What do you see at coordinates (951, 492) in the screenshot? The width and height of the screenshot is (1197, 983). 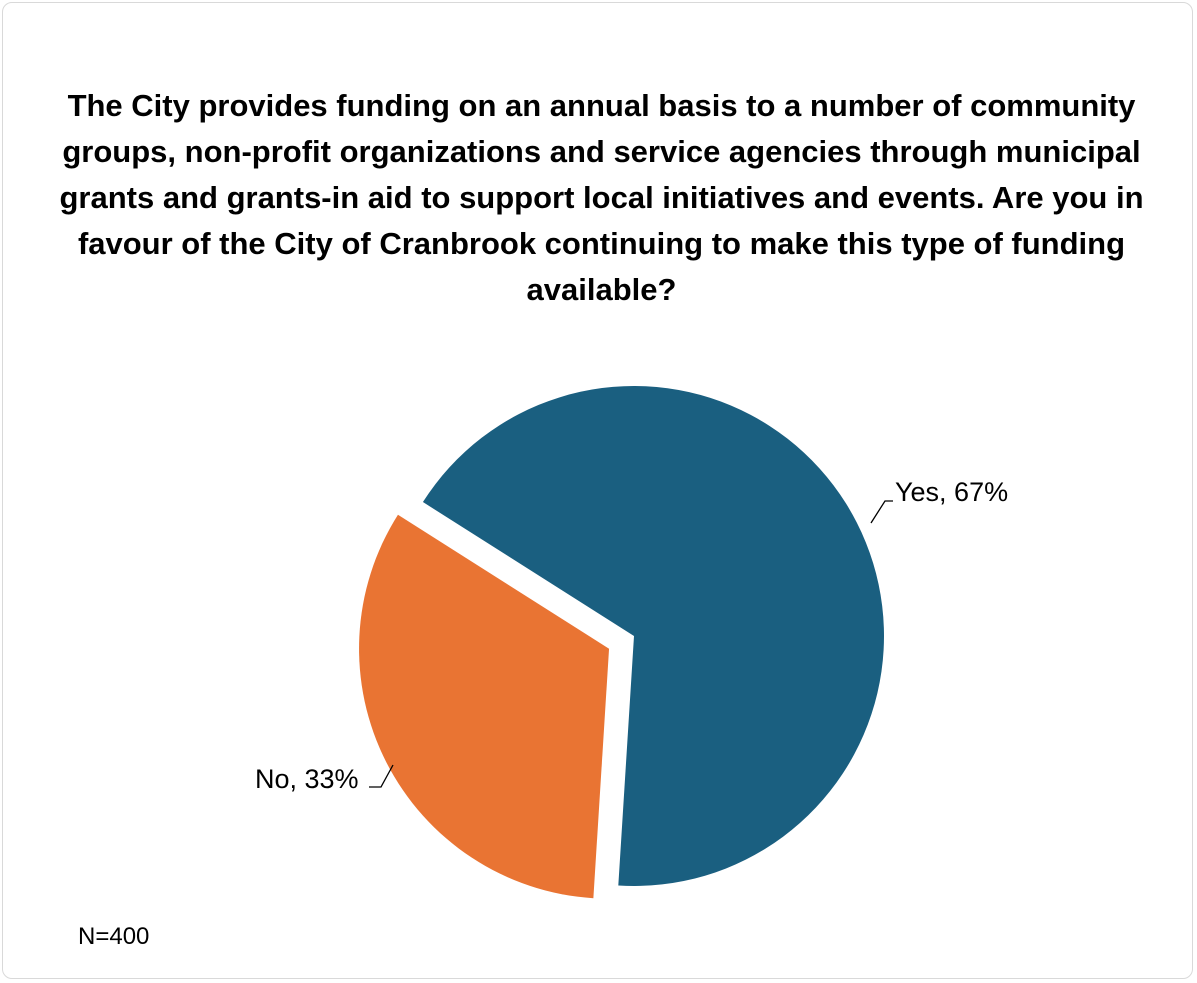 I see `slice-label-yes: Yes, 67%` at bounding box center [951, 492].